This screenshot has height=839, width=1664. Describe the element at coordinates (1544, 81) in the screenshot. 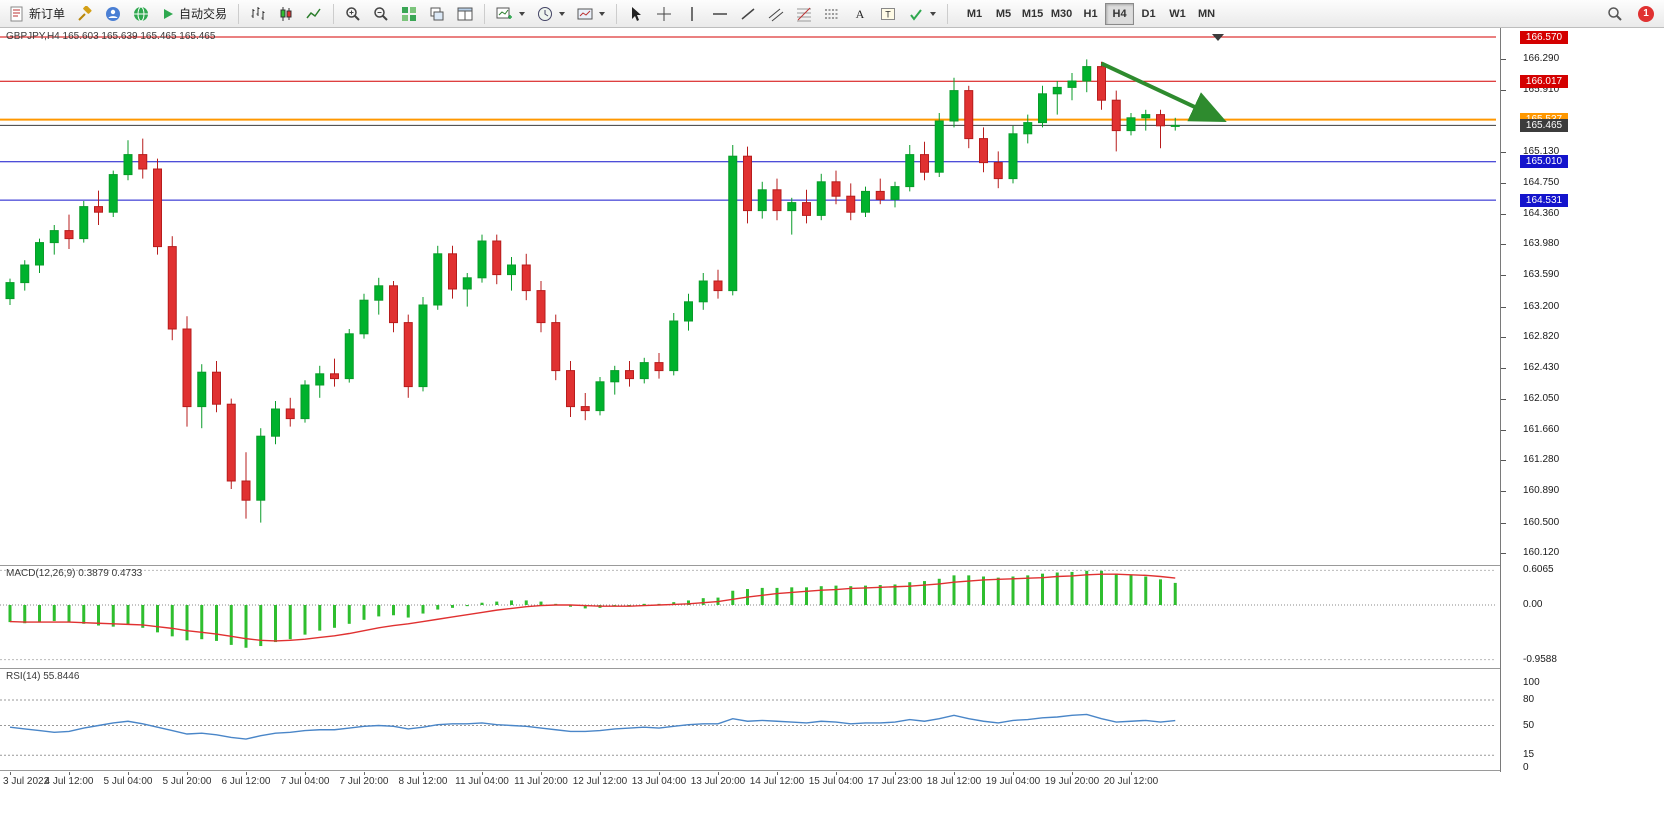

I see `price-level-badge: 166.017` at that location.